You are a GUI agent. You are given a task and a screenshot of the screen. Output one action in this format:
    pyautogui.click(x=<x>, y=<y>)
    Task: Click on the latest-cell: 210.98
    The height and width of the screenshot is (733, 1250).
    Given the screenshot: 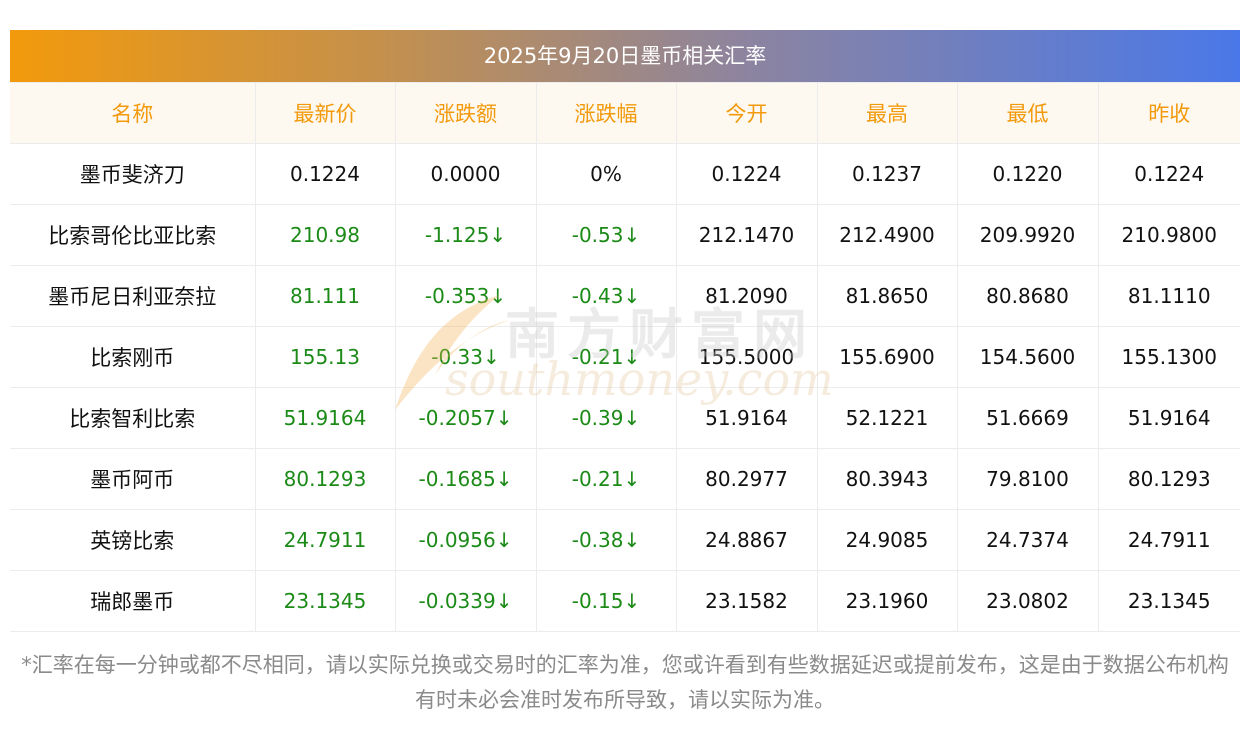 What is the action you would take?
    pyautogui.click(x=325, y=235)
    